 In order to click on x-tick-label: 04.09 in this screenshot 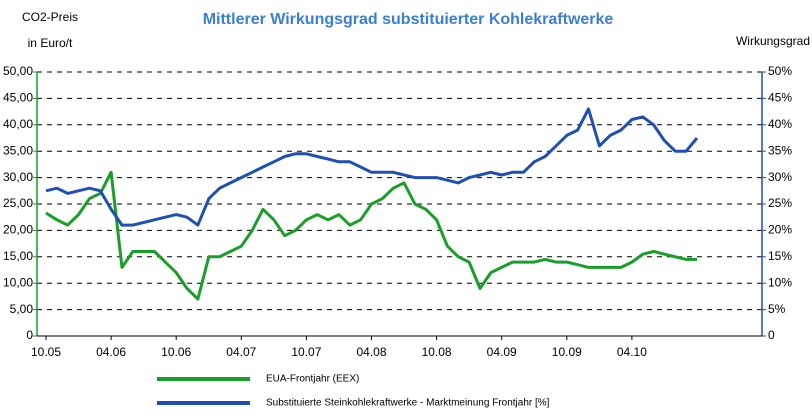, I will do `click(502, 352)`.